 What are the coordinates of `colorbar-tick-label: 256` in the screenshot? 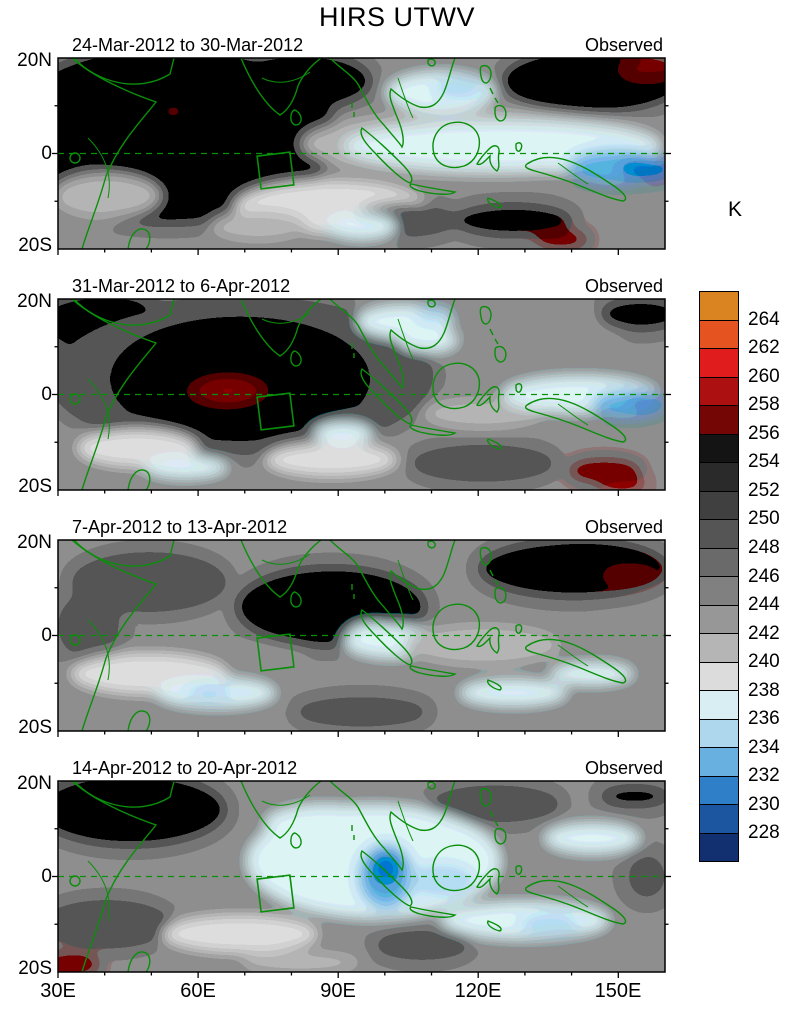 It's located at (764, 433).